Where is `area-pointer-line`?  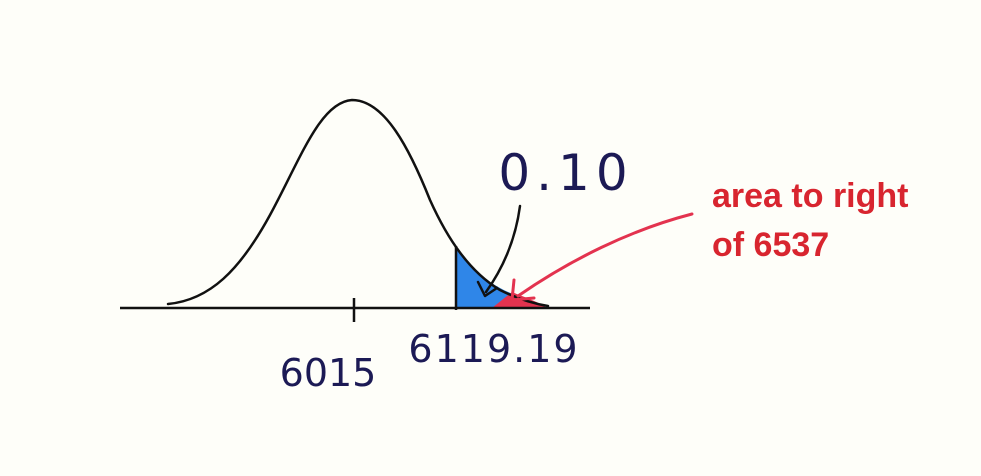 area-pointer-line is located at coordinates (503, 249).